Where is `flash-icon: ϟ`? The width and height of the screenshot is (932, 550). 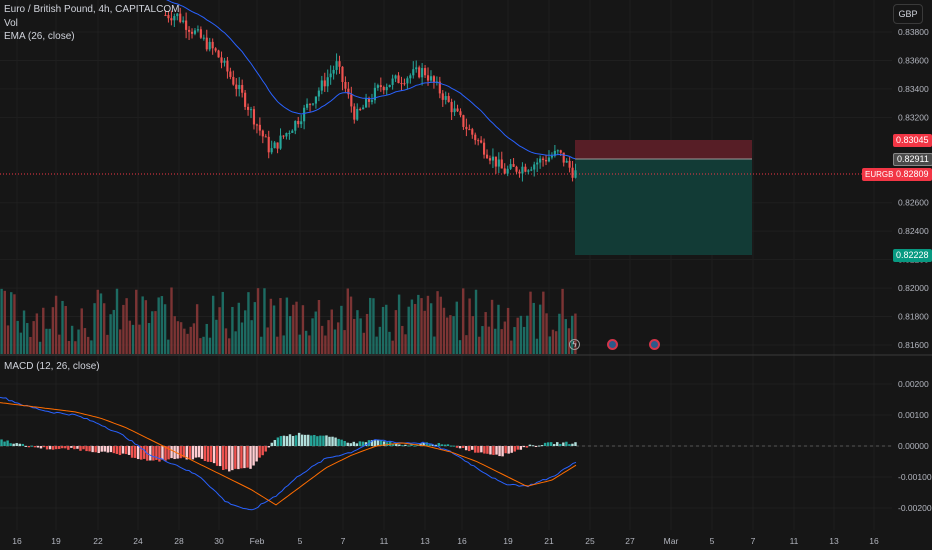
flash-icon: ϟ is located at coordinates (574, 344).